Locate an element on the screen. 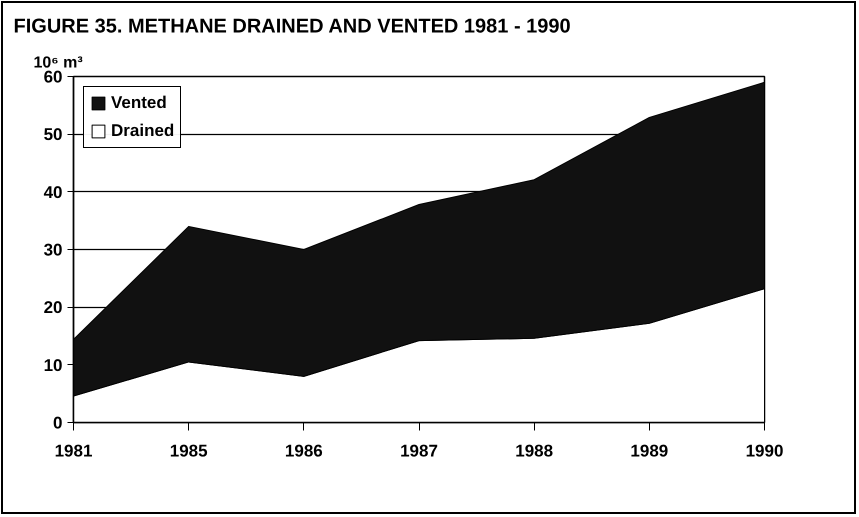  x-tick-label: 1989 is located at coordinates (649, 451).